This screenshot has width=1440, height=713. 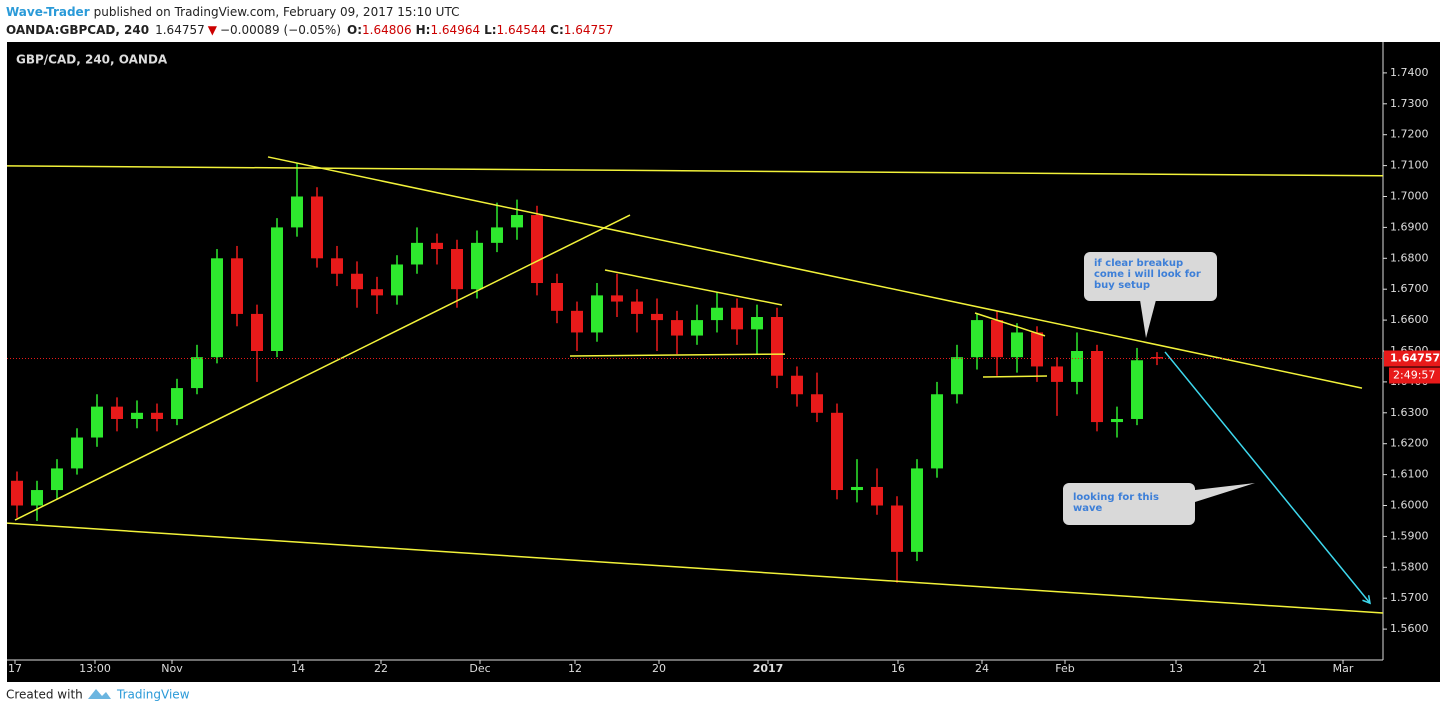 I want to click on y-tick-label: 1.6900, so click(x=1409, y=226).